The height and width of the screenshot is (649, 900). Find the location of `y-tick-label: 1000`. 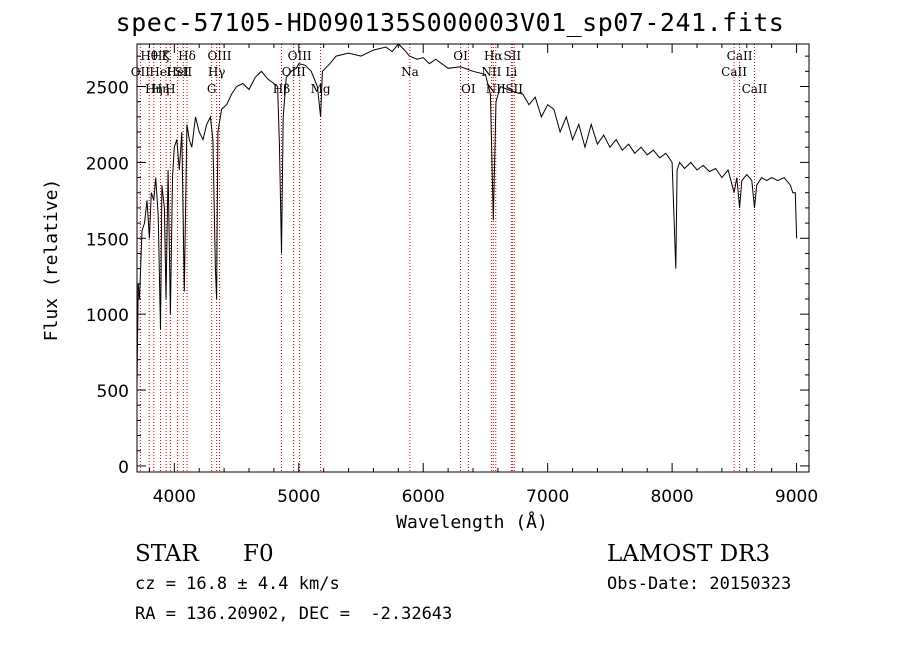

y-tick-label: 1000 is located at coordinates (107, 316).